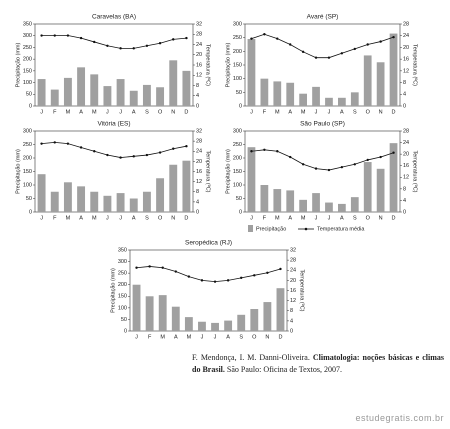 The width and height of the screenshot is (450, 429). What do you see at coordinates (406, 36) in the screenshot?
I see `y2-tick-label: 24` at bounding box center [406, 36].